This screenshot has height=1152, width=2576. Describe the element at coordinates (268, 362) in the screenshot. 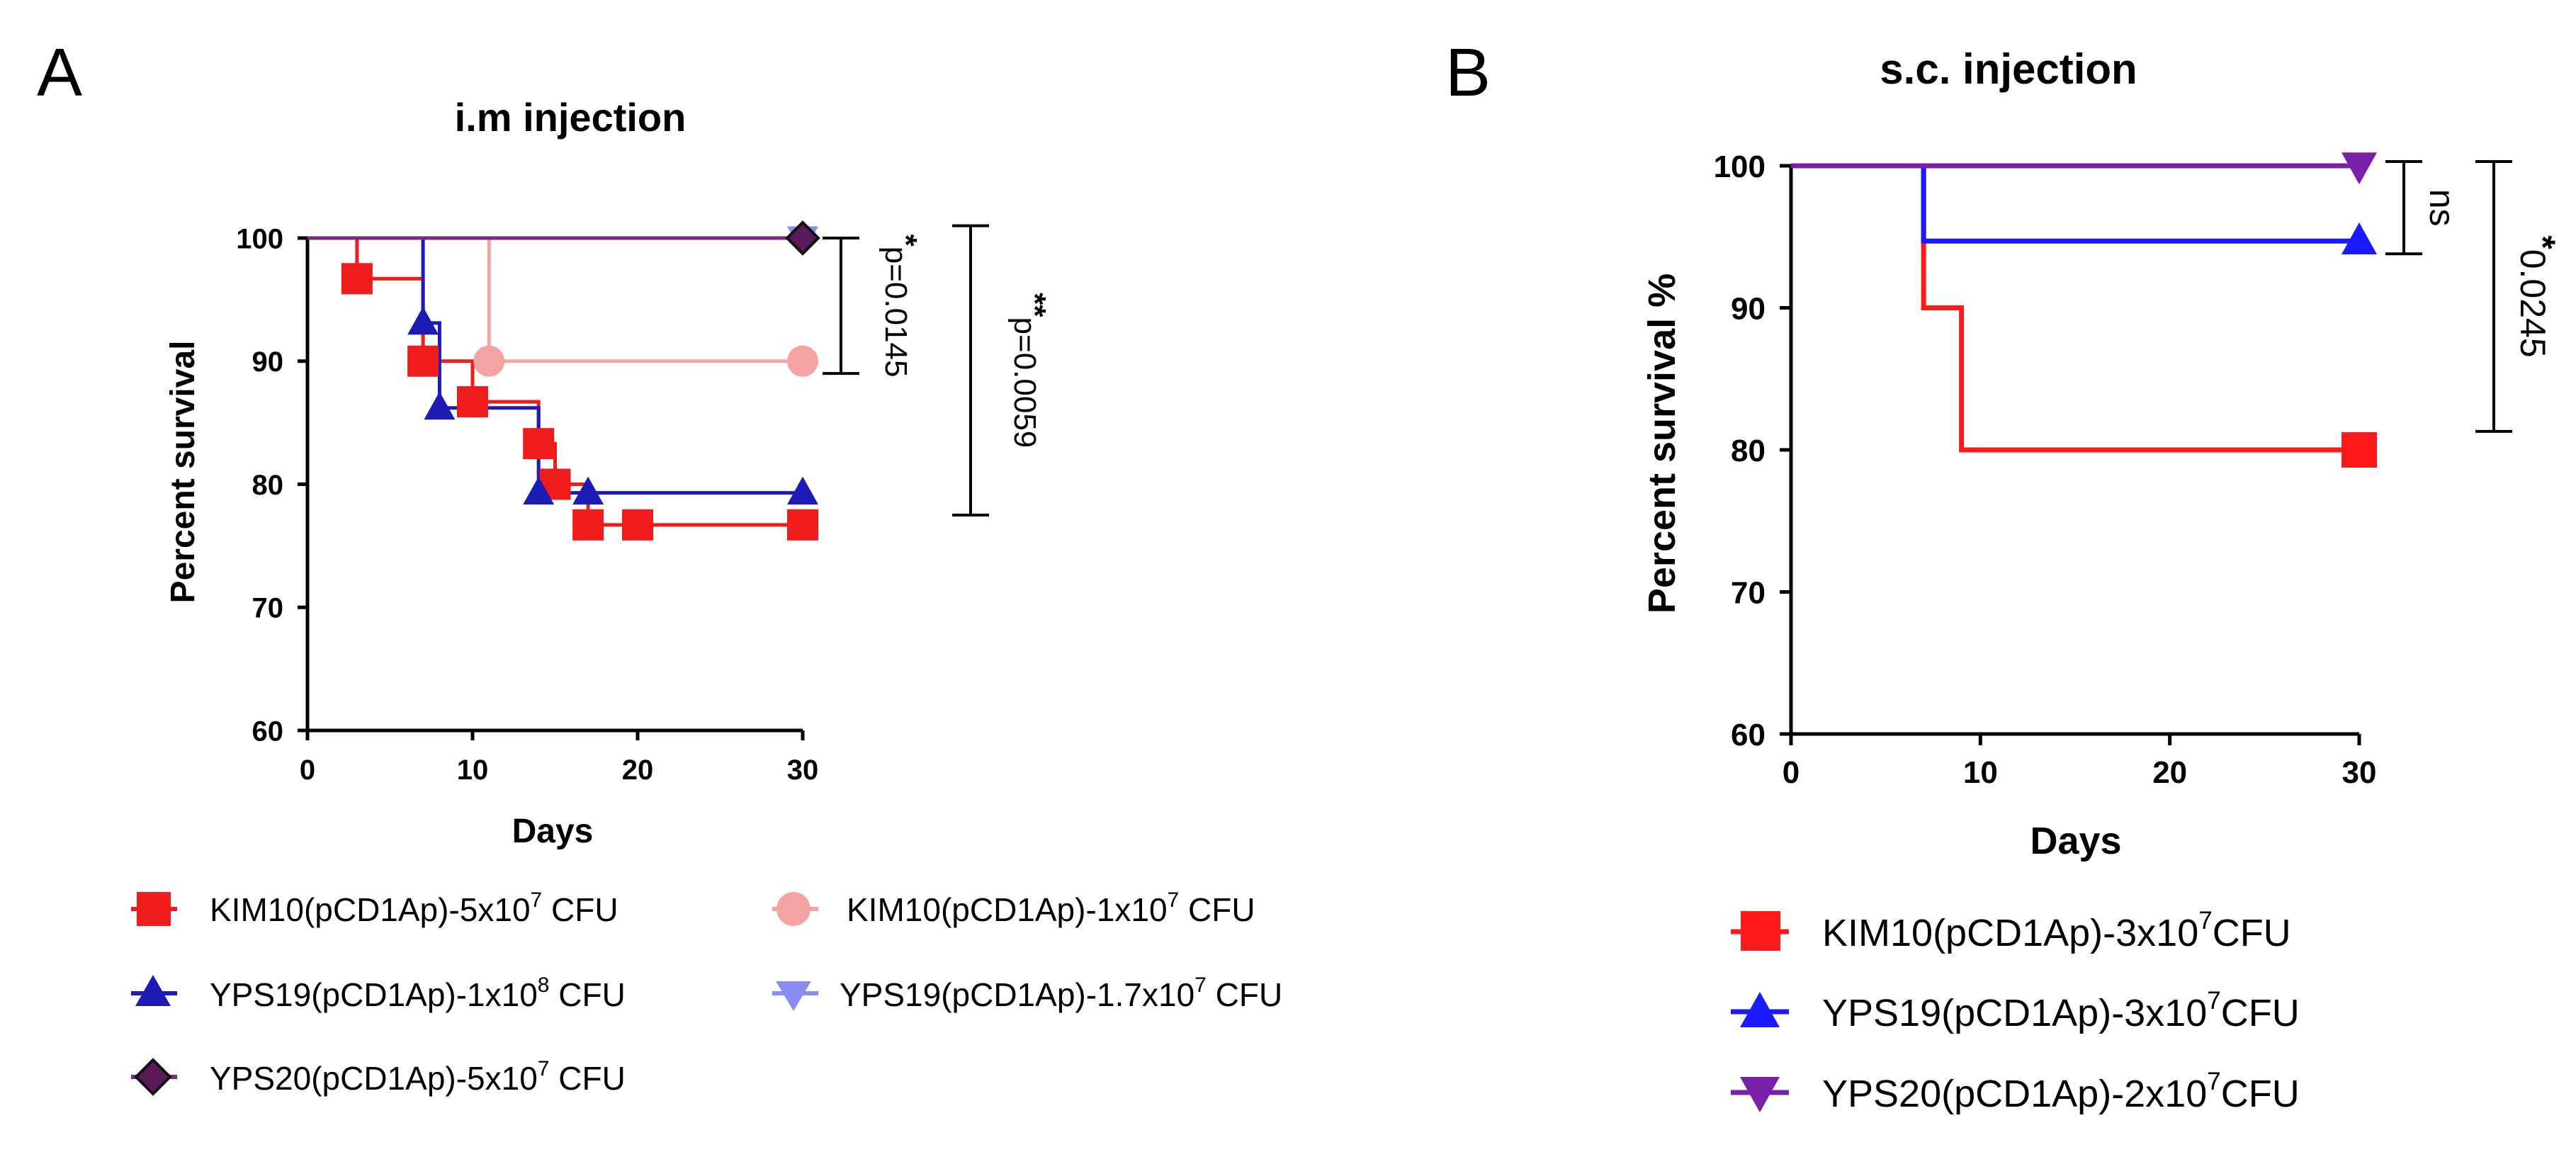

I see `panel-a-y-tick-label: 90` at that location.